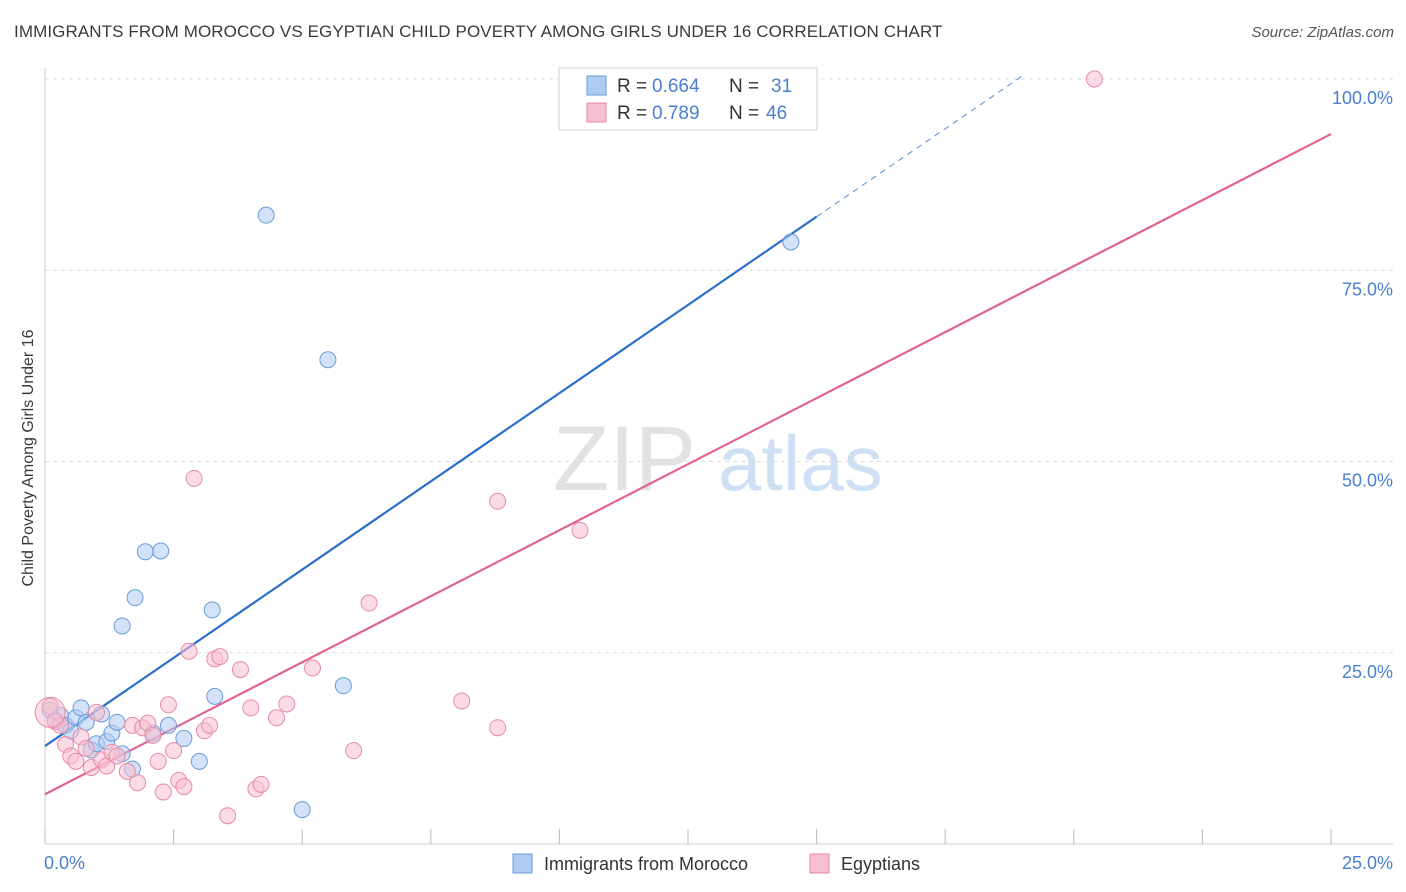  I want to click on y-tick-label: 75.0%, so click(1367, 289).